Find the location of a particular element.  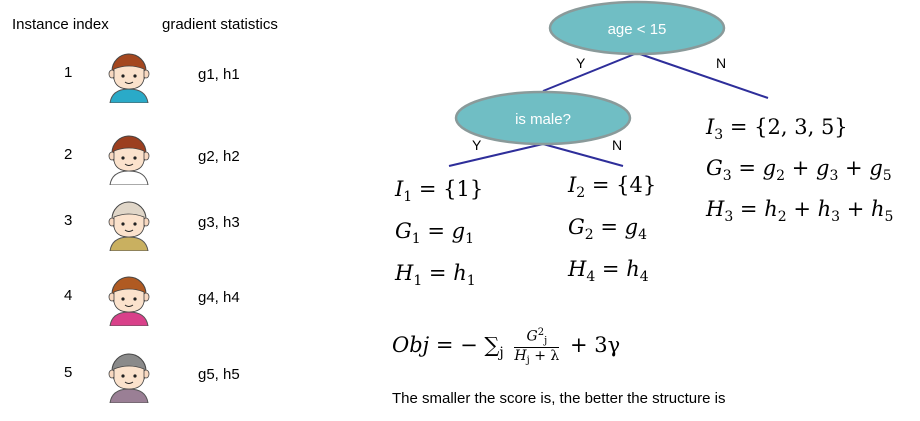

edge-child-no is located at coordinates (583, 155).